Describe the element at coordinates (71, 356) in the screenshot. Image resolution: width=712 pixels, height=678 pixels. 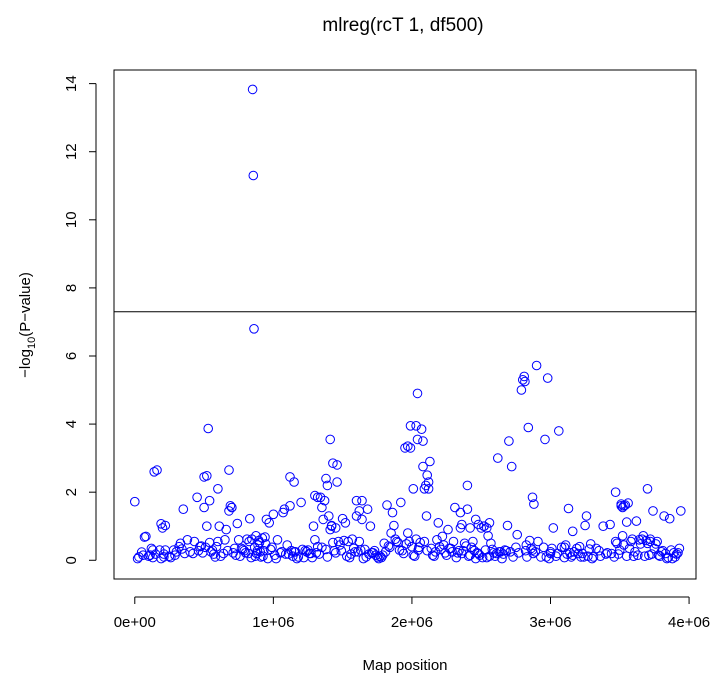
I see `y-tick-label: 6` at that location.